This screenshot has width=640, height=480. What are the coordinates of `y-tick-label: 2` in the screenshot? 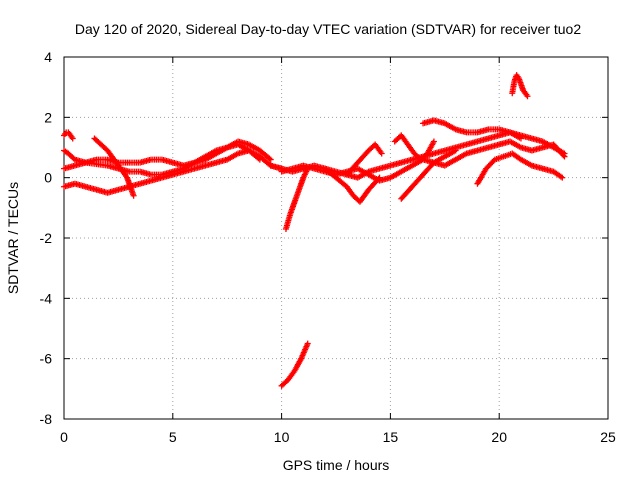 It's located at (48, 117).